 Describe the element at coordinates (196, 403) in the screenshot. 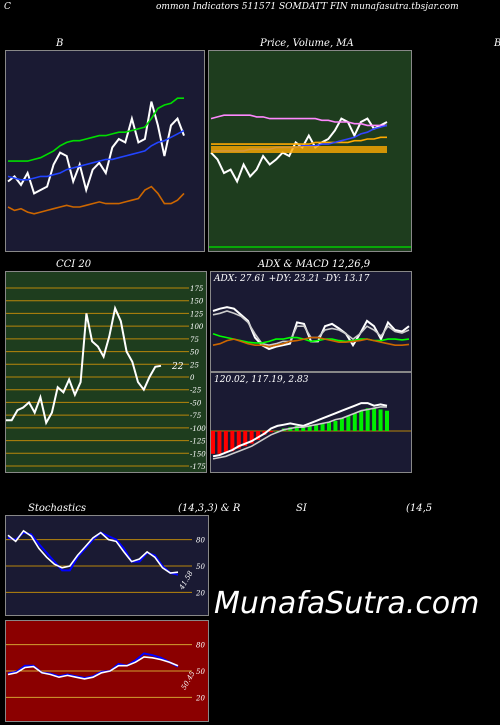

I see `cci-tick-label: -50` at that location.